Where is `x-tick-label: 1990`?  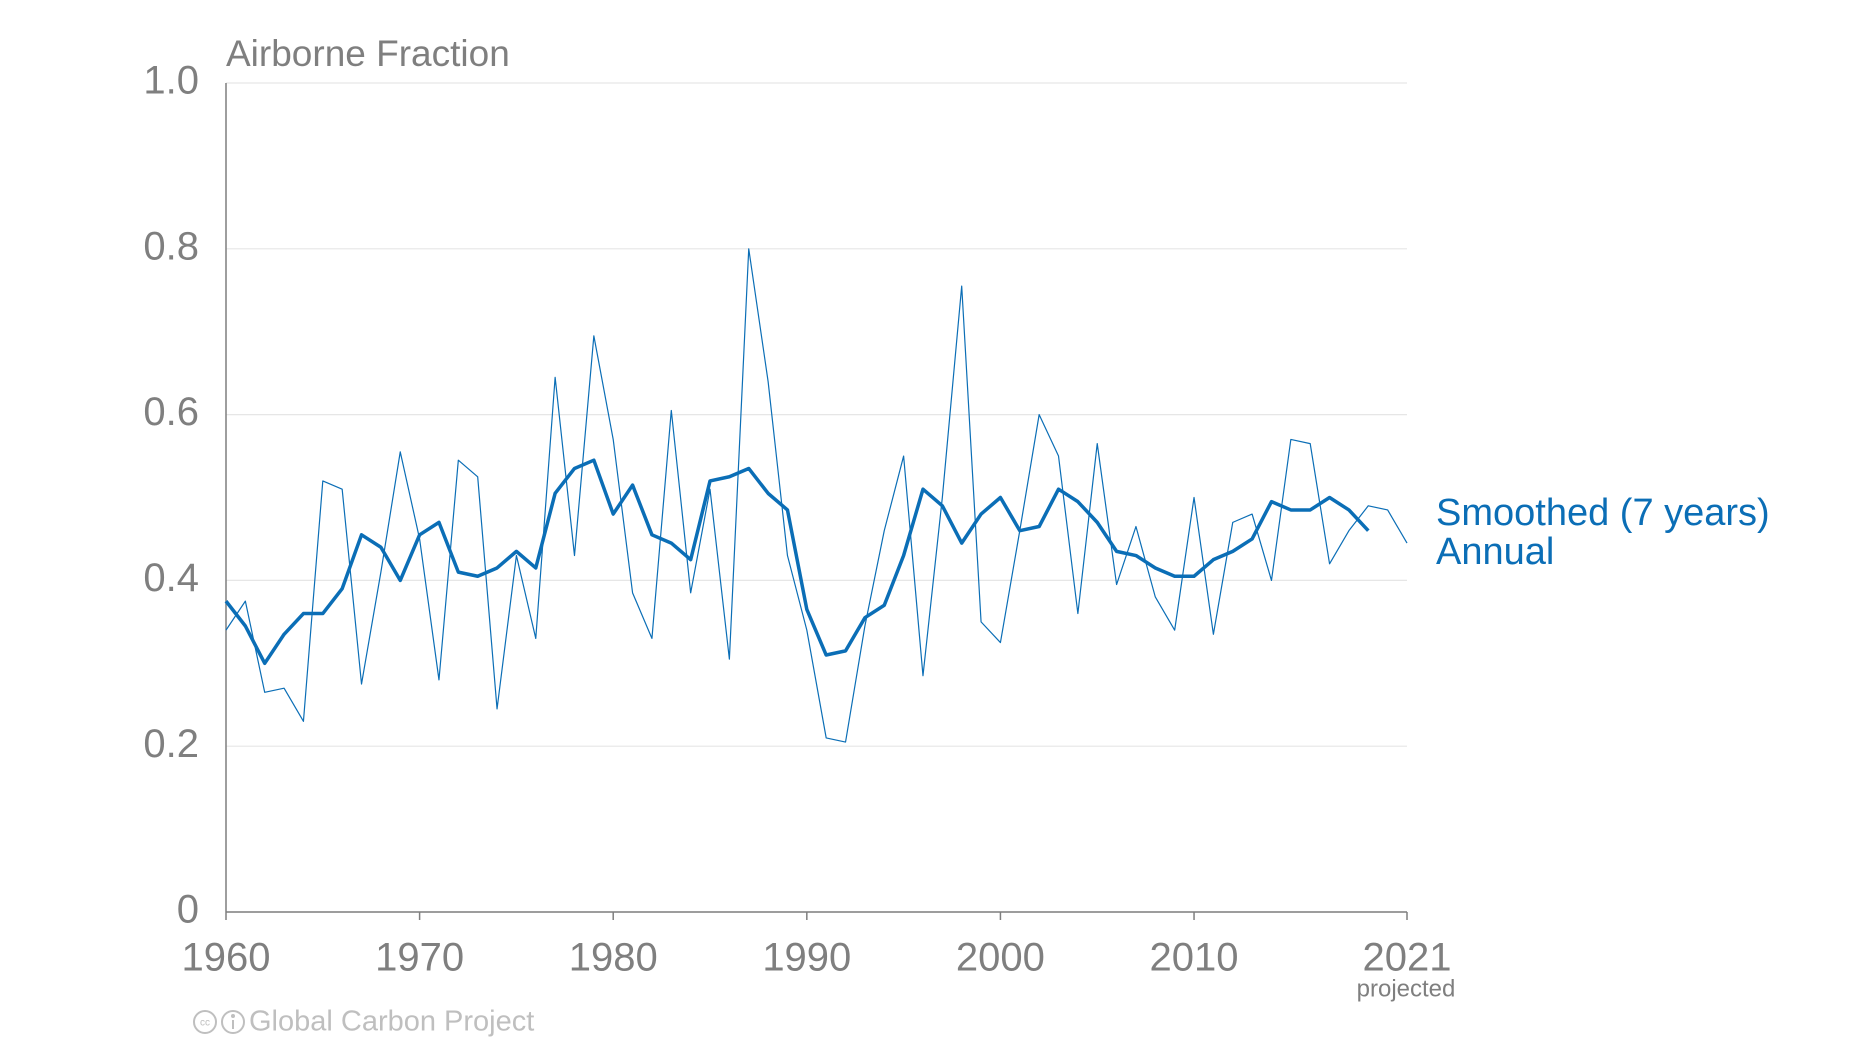 x-tick-label: 1990 is located at coordinates (806, 958).